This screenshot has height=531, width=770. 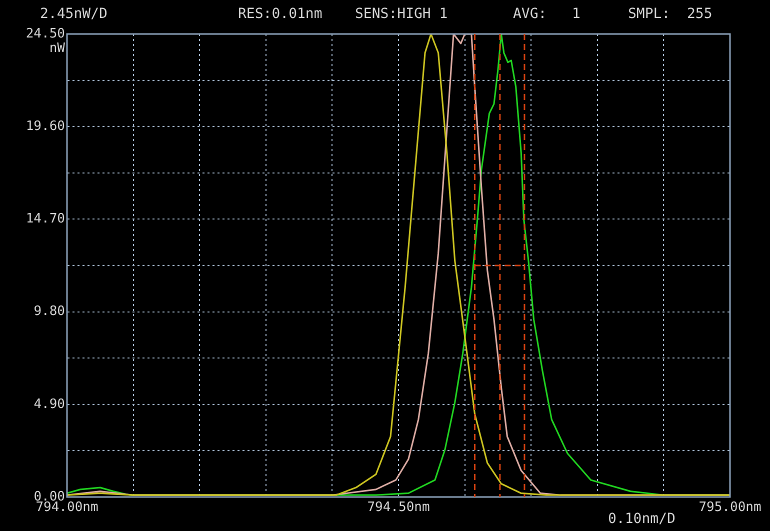 I want to click on x-tick-label: 794.50nm, so click(x=398, y=508).